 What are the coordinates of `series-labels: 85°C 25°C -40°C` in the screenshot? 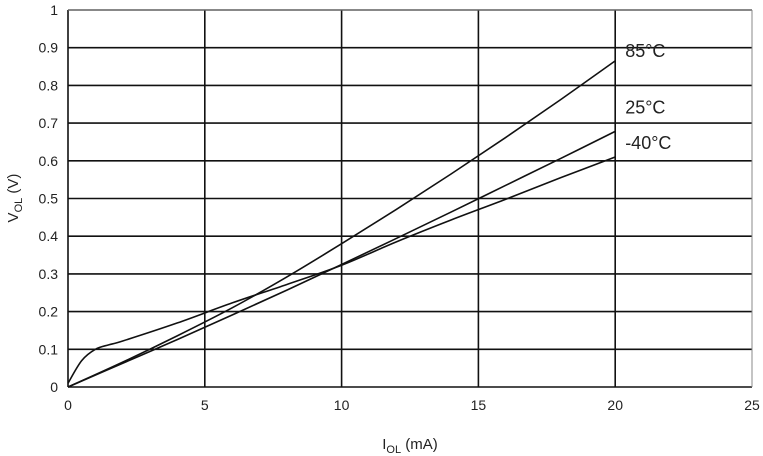 It's located at (648, 97).